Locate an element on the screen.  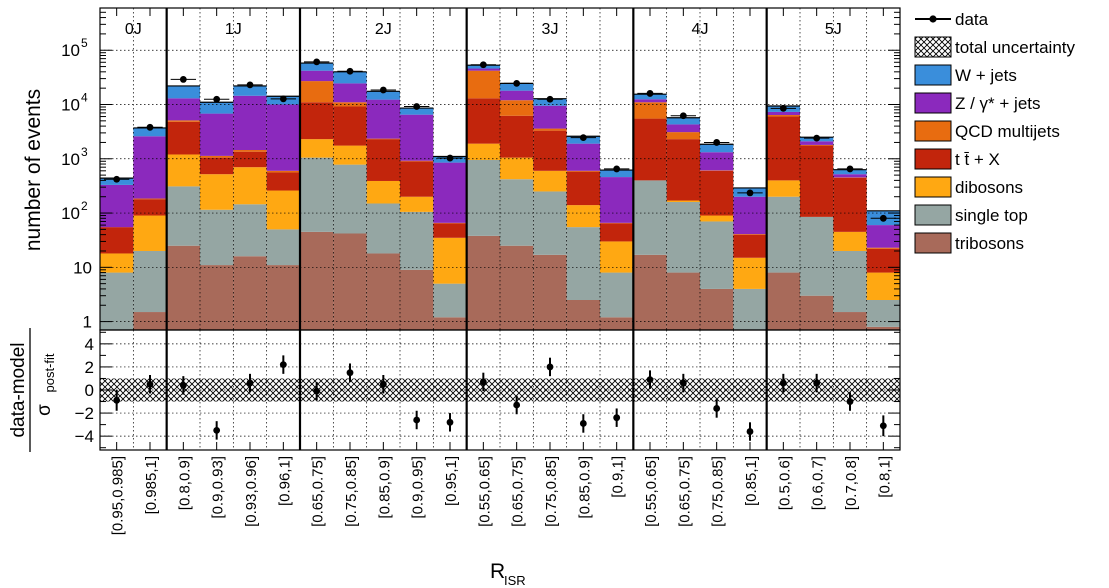
ratio-panel is located at coordinates (500, 390).